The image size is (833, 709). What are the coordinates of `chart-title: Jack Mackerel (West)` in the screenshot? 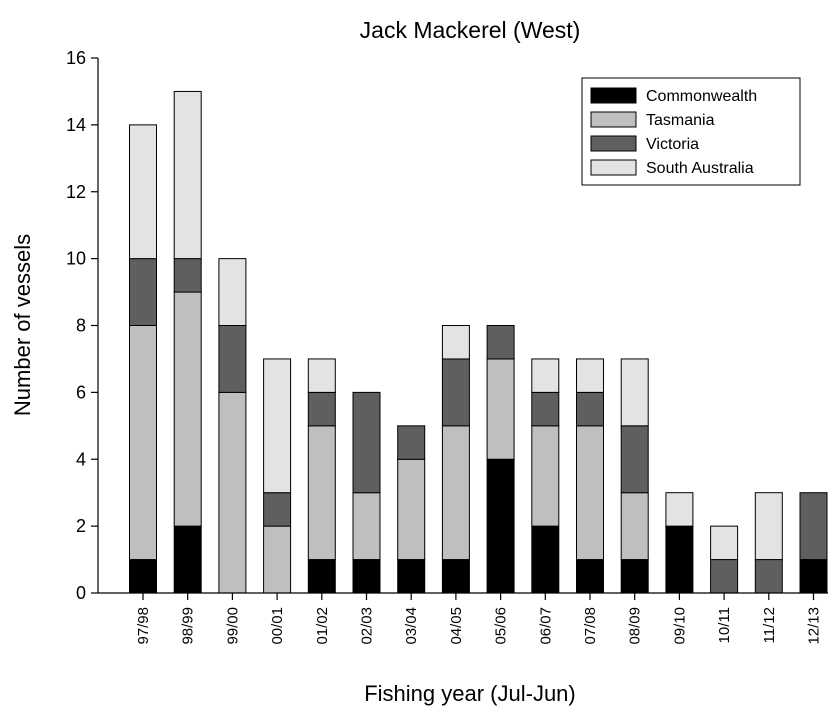 It's located at (470, 30).